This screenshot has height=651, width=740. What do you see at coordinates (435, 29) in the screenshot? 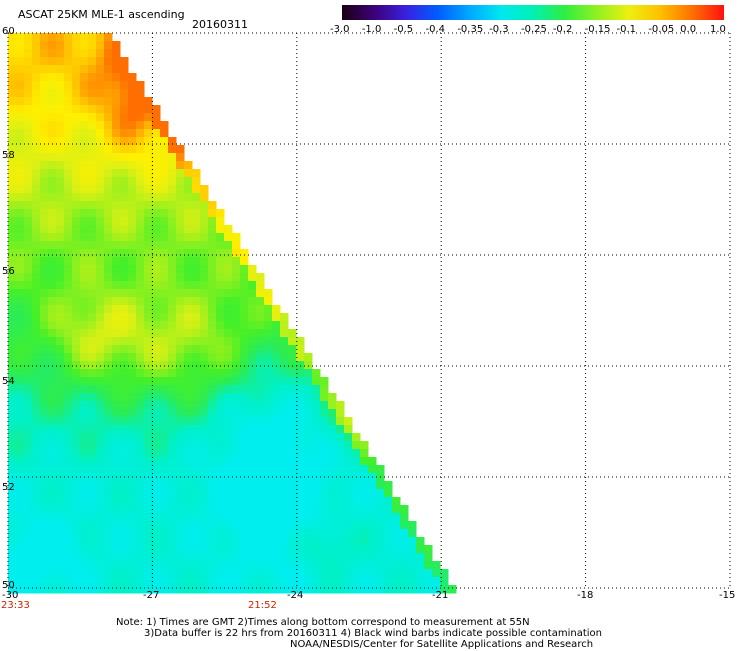
I see `colorbar-label: -0.4` at bounding box center [435, 29].